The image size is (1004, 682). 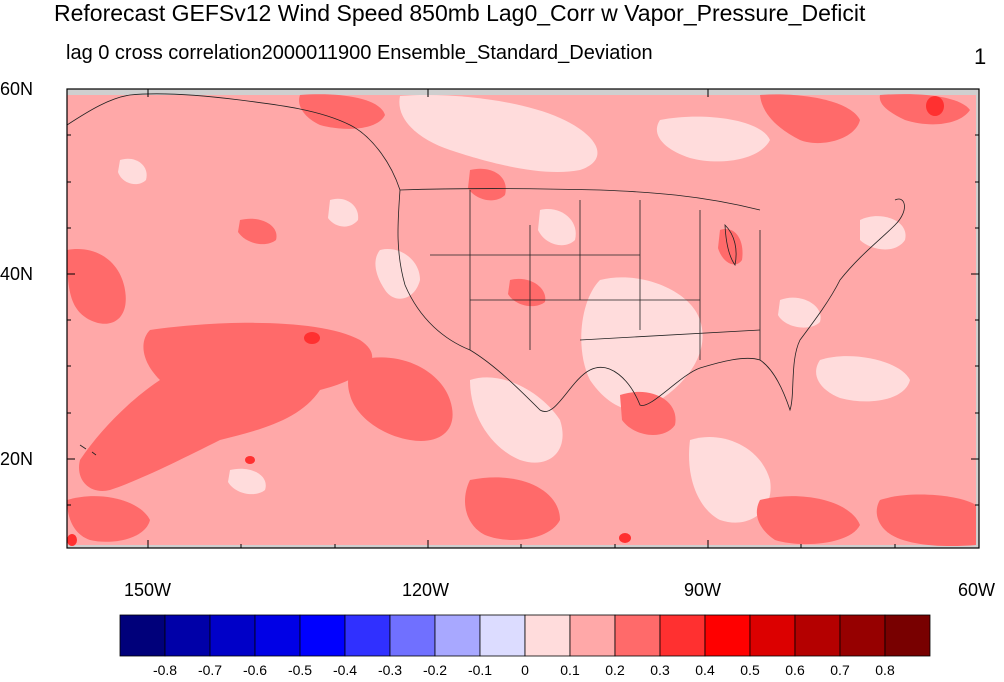 I want to click on colorbar-tick-label: -0.2, so click(x=435, y=670).